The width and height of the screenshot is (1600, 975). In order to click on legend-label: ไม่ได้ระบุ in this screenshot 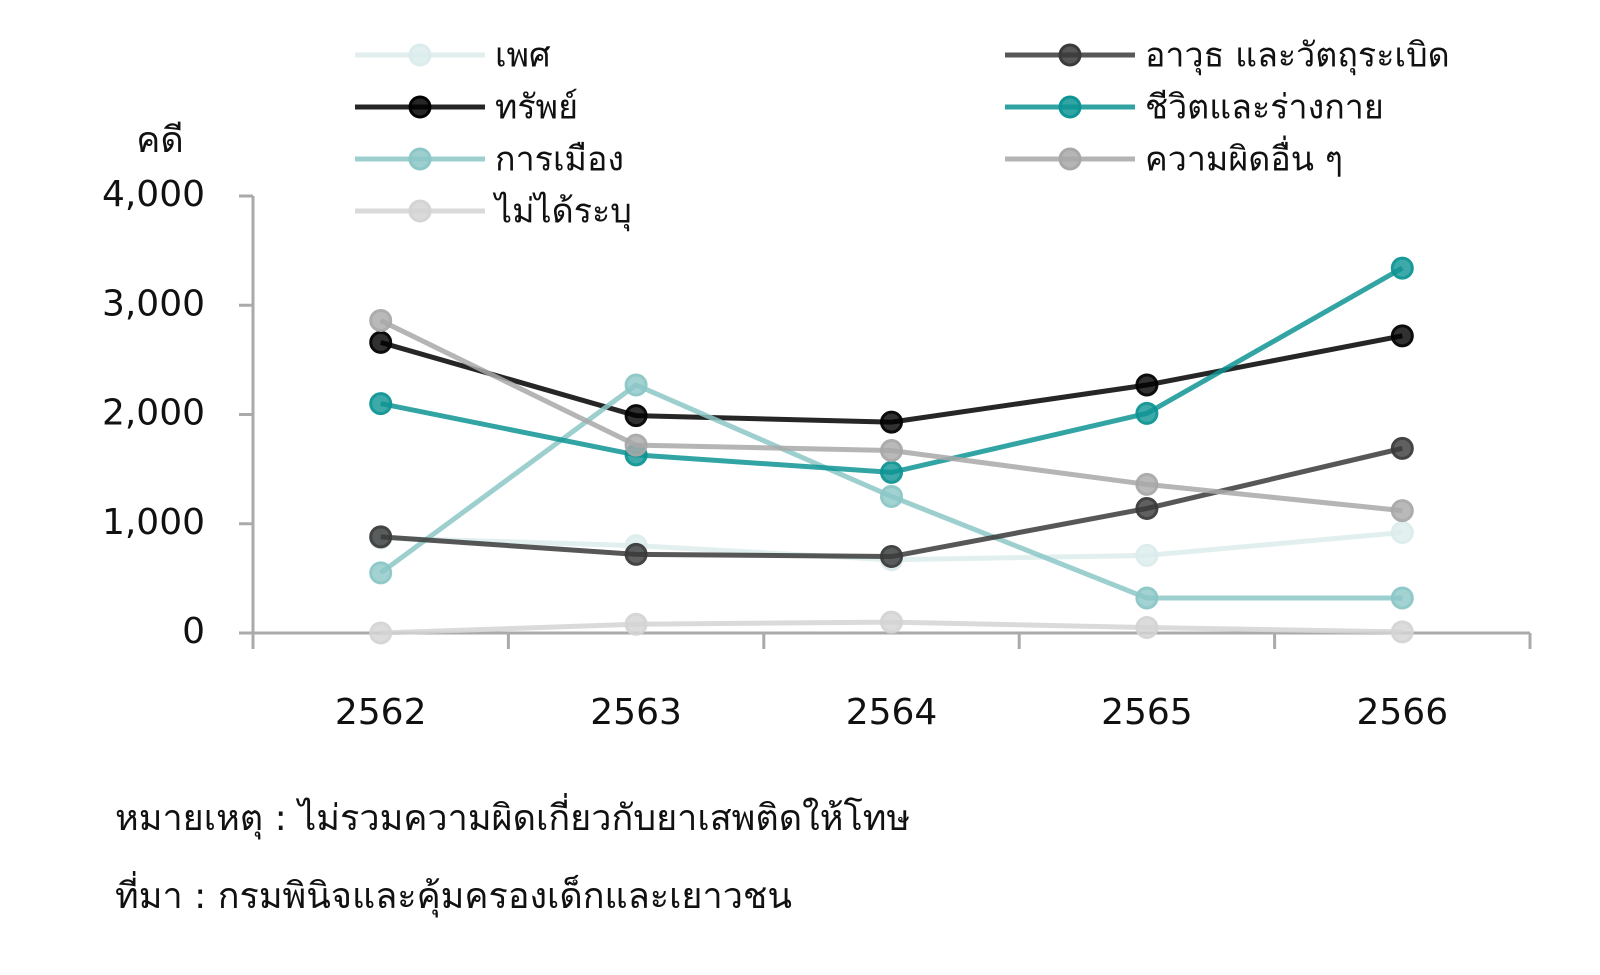, I will do `click(562, 212)`.